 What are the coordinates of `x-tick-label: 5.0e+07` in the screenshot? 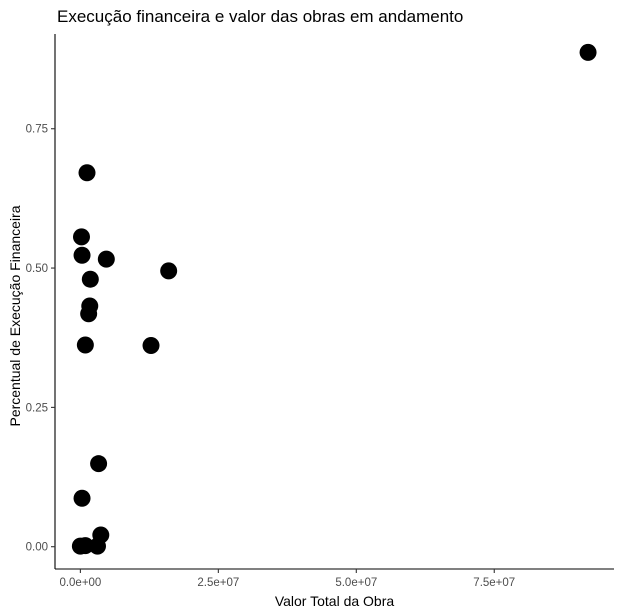 It's located at (356, 583).